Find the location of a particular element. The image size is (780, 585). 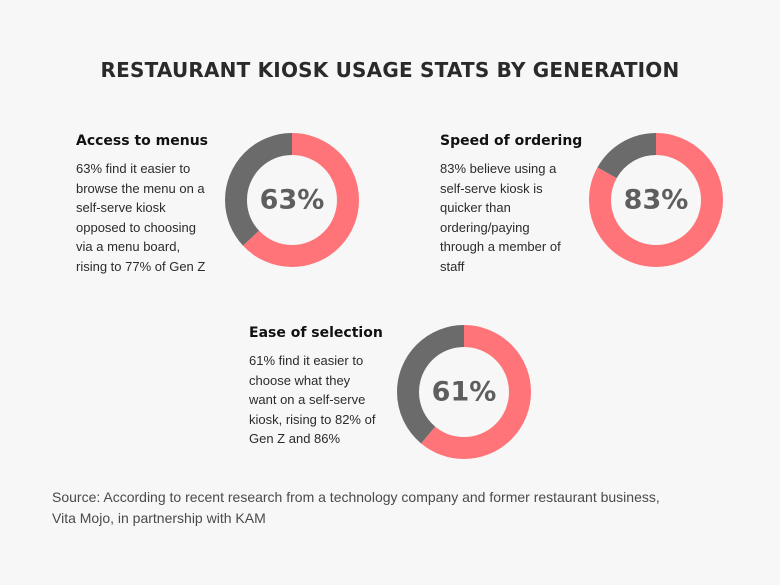

stat-heading: Access to menus is located at coordinates (142, 141).